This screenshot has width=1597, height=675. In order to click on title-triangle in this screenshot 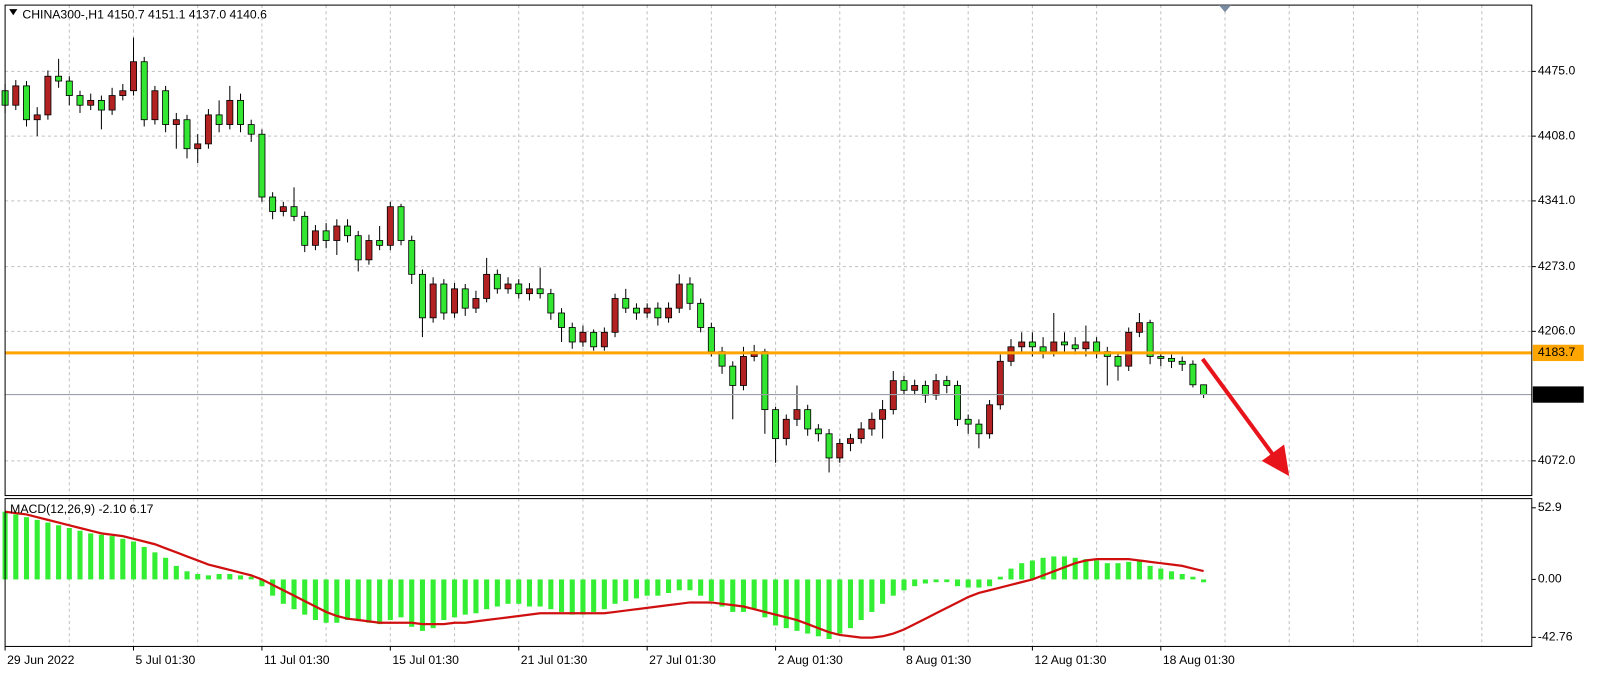, I will do `click(13, 12)`.